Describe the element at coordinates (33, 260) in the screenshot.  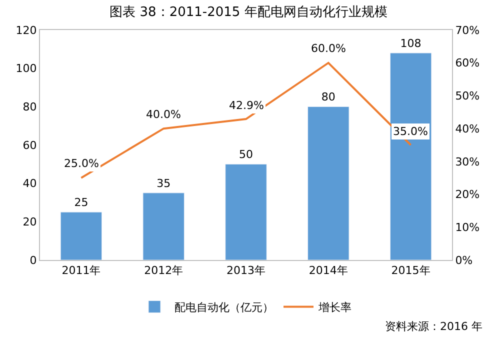
I see `y-tick-label: 0` at that location.